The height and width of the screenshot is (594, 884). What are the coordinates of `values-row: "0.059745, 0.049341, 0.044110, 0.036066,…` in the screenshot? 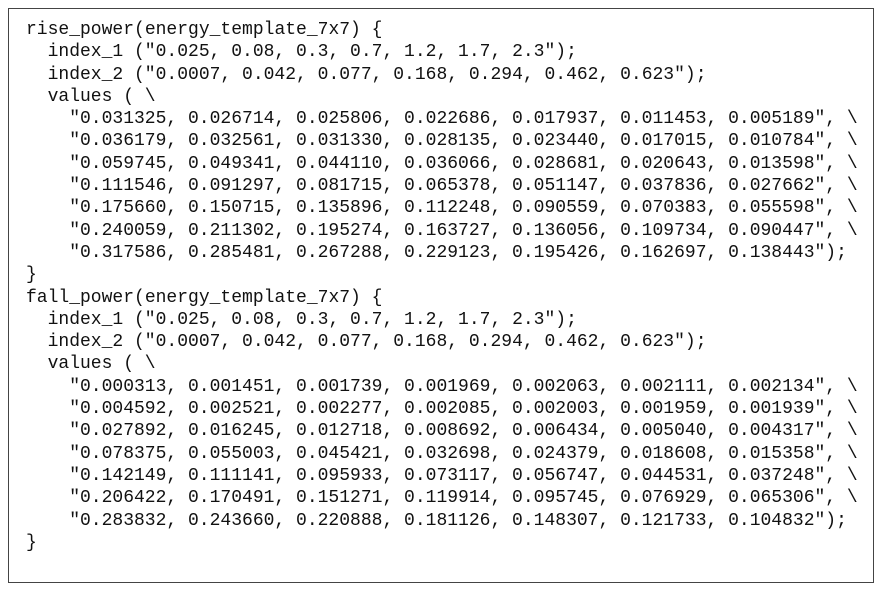 It's located at (463, 163).